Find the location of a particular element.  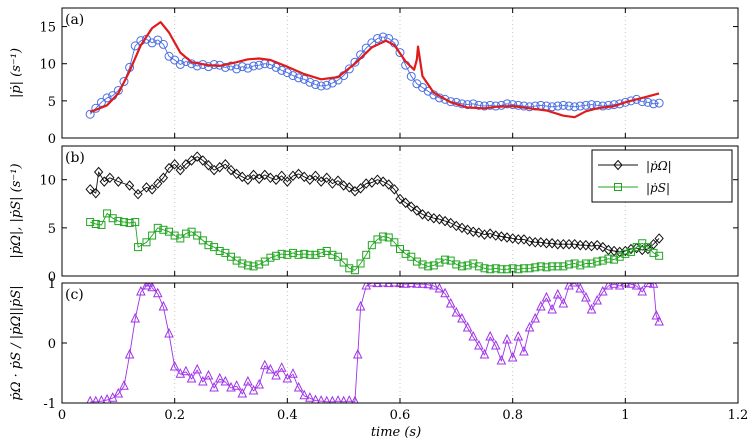

series-line-|ṗS| is located at coordinates (375, 241).